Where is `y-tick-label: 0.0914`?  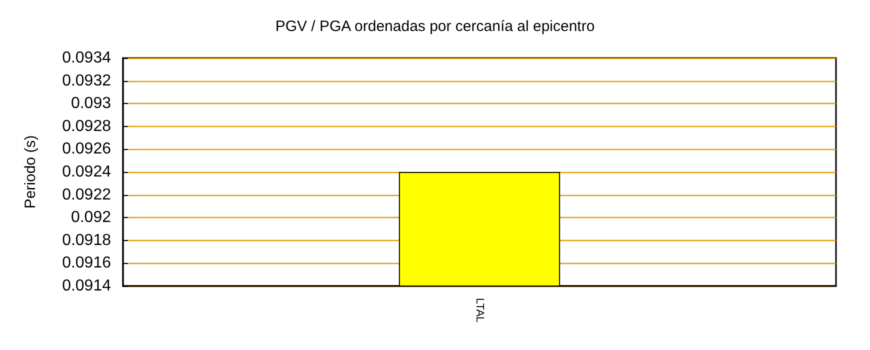 y-tick-label: 0.0914 is located at coordinates (87, 286).